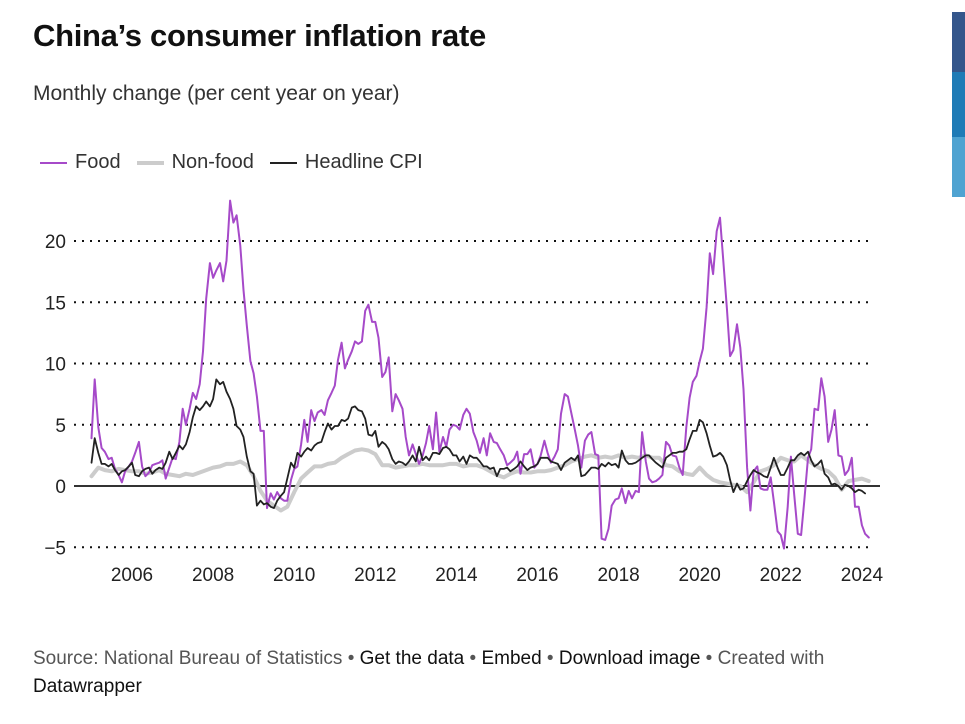 This screenshot has width=965, height=724. Describe the element at coordinates (60, 487) in the screenshot. I see `y-tick-label: 0` at that location.